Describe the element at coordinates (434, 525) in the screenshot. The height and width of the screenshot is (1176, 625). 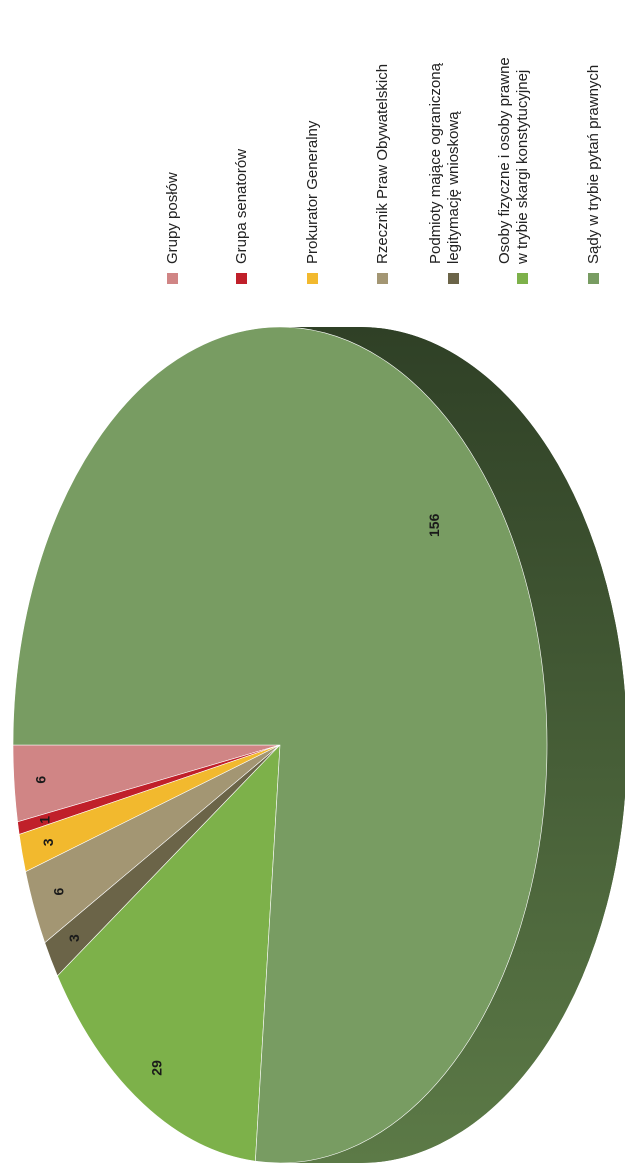
I see `data-label: 156` at that location.